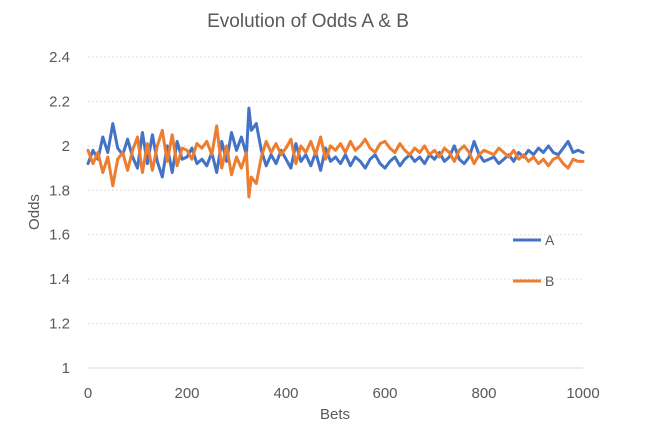 Image resolution: width=654 pixels, height=448 pixels. Describe the element at coordinates (59, 57) in the screenshot. I see `y-tick-label: 2.4` at that location.